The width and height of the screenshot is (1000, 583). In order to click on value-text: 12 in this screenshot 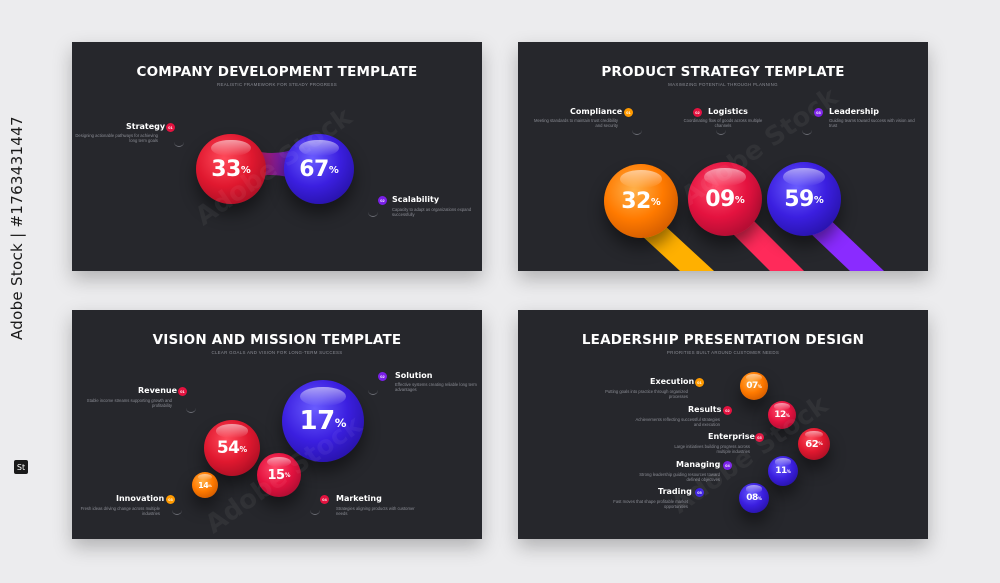, I will do `click(780, 415)`.